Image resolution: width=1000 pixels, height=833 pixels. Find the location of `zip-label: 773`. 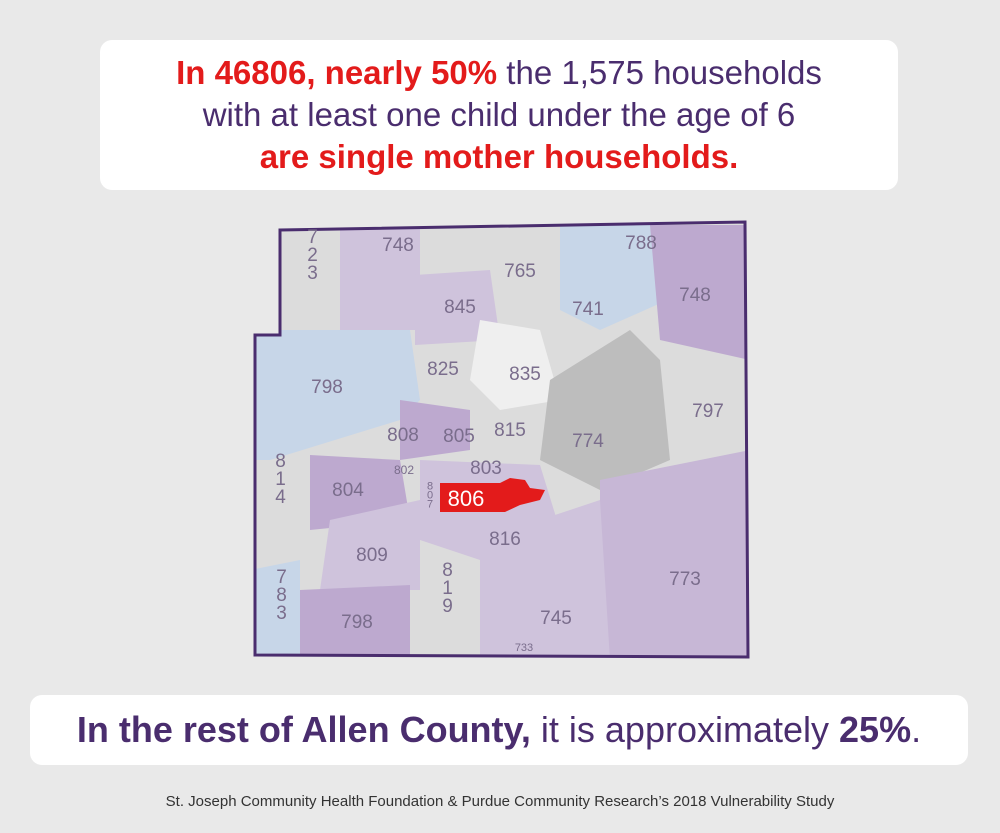

zip-label: 773 is located at coordinates (685, 579).